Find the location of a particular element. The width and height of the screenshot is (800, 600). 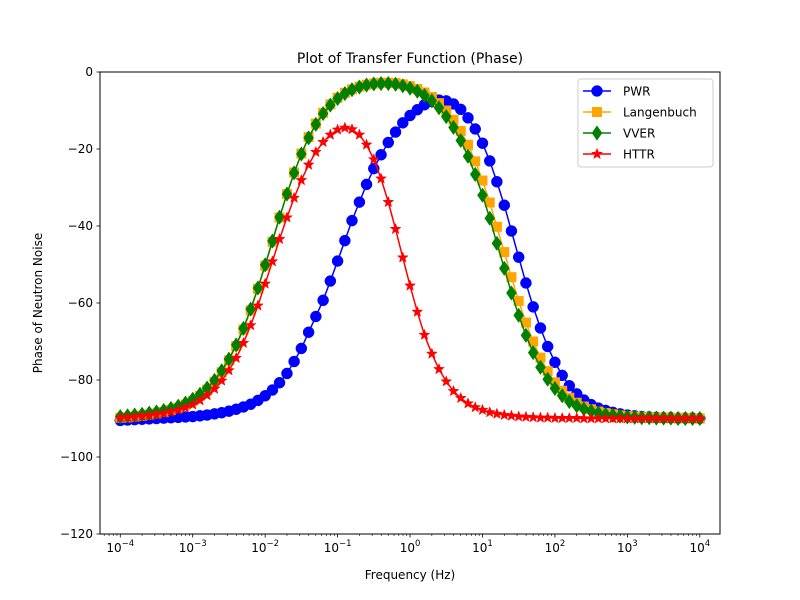

legend-box is located at coordinates (645, 123).